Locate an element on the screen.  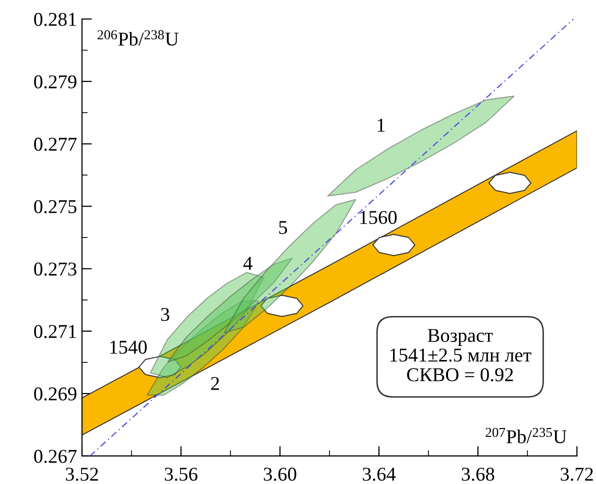
x-tick-label: 3.52 is located at coordinates (82, 474).